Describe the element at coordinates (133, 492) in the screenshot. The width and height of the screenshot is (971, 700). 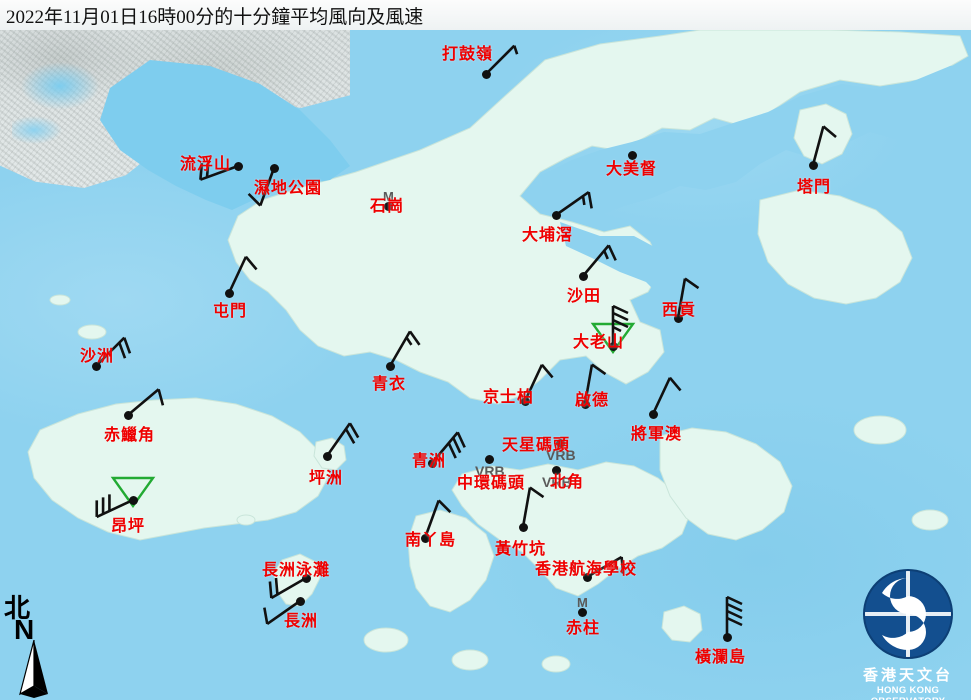
I see `gale-warning-triangle-icon` at that location.